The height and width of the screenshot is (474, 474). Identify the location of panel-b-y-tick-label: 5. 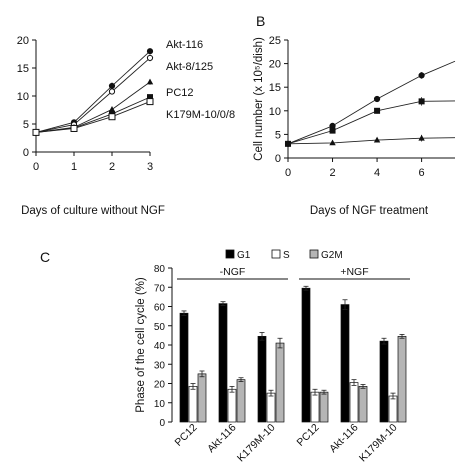
(278, 135).